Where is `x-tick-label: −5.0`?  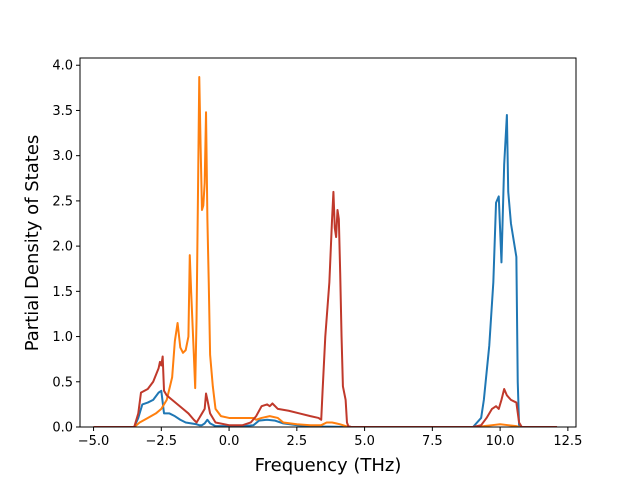 x-tick-label: −5.0 is located at coordinates (94, 441).